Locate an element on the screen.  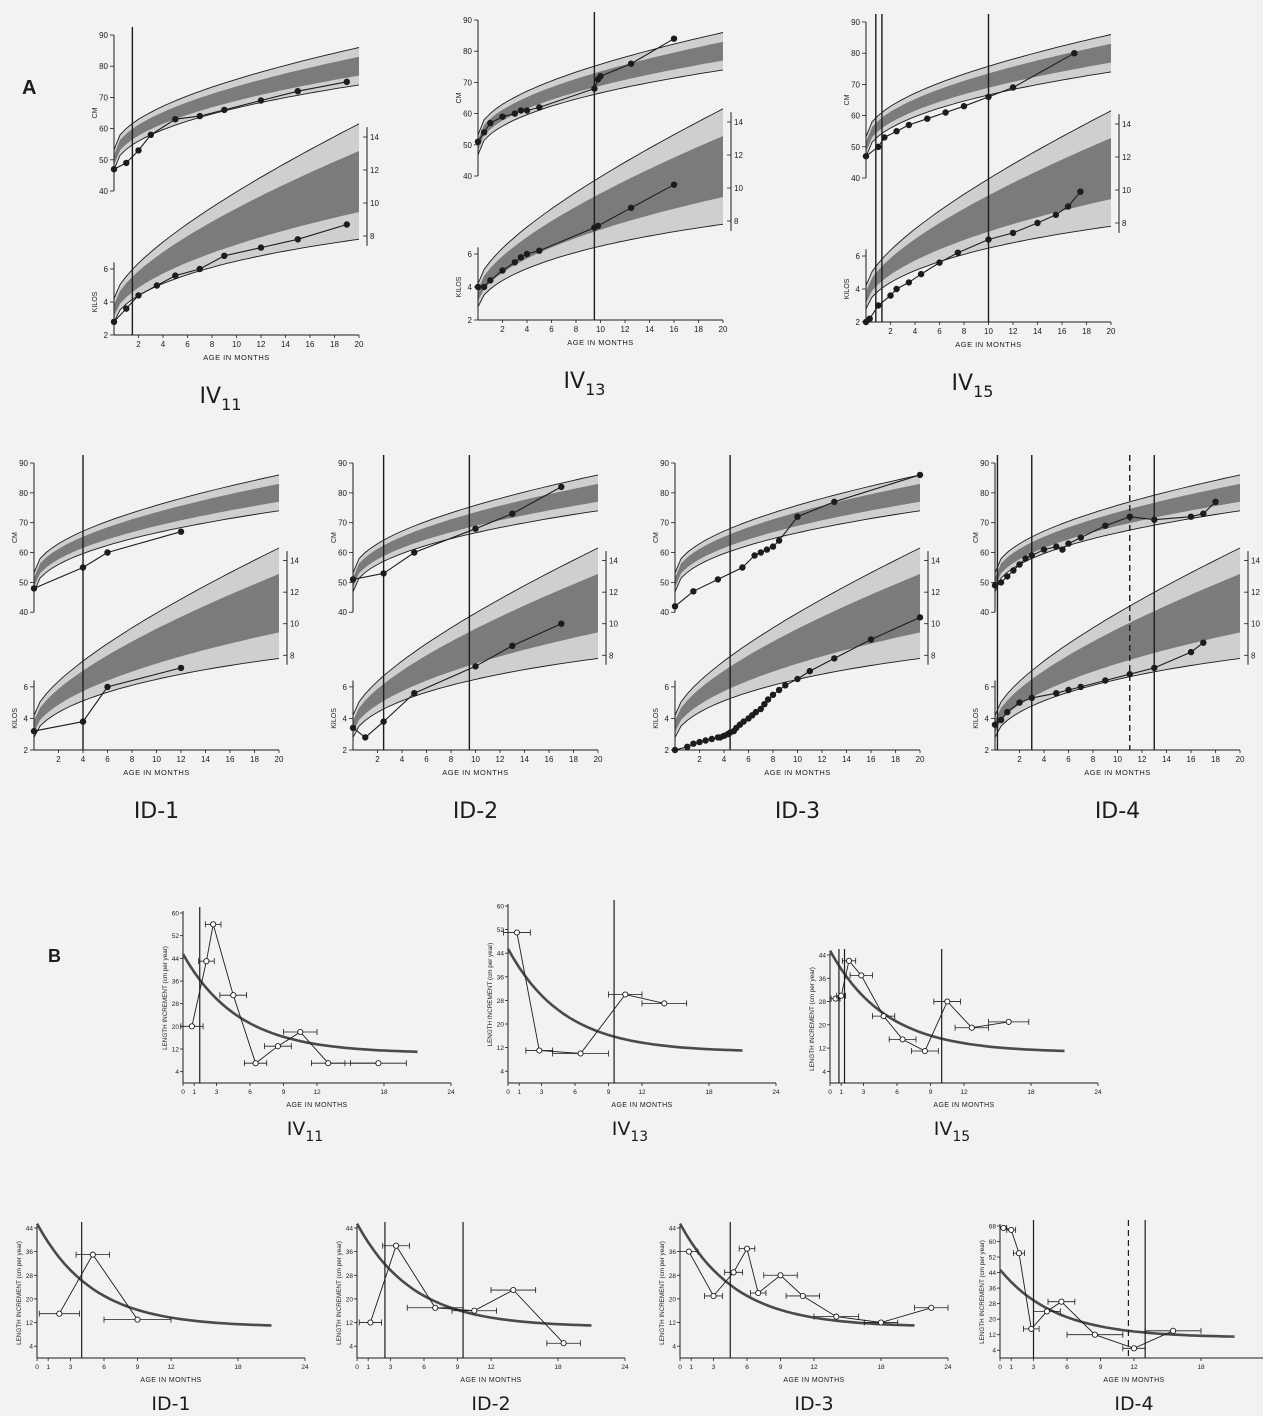
a-id-2-x-tick-label-12: 12 is located at coordinates (500, 759).